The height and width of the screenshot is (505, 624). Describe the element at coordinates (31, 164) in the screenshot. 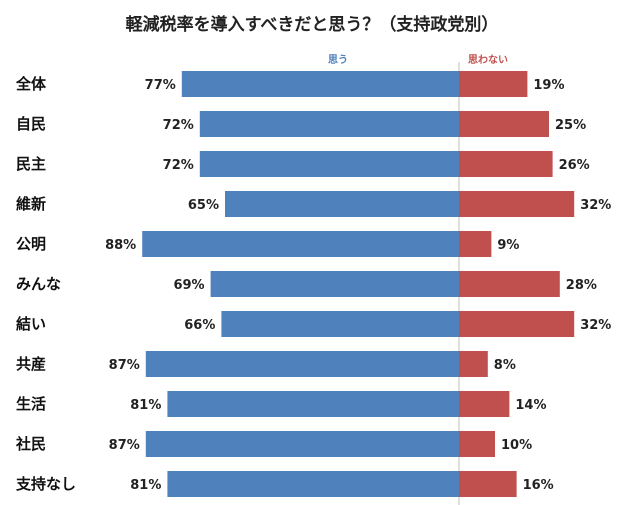

I see `category-label: 民主` at that location.